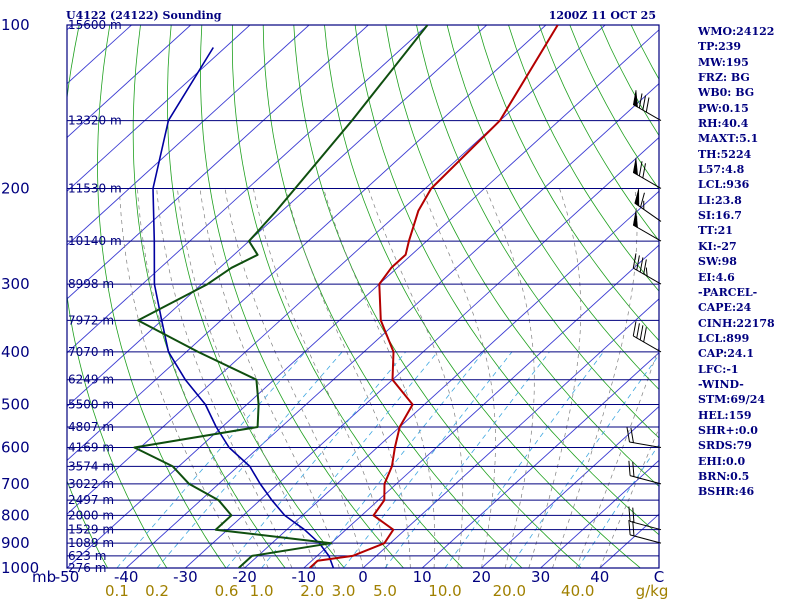 The image size is (800, 600). I want to click on height-label: 2497 m, so click(91, 500).